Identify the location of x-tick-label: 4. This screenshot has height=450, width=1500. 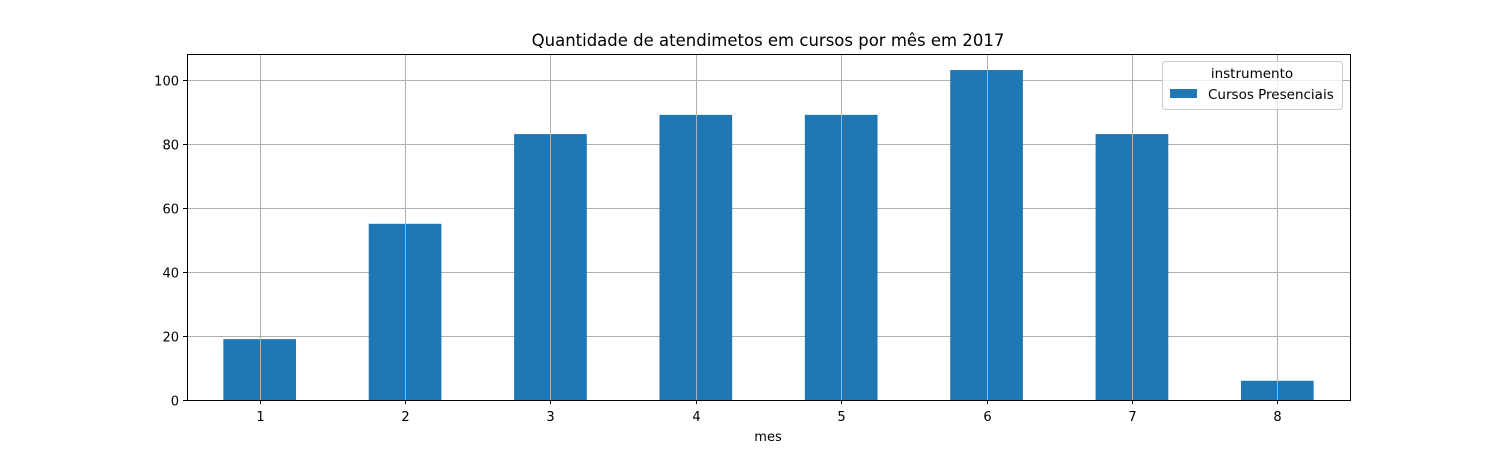
(696, 417).